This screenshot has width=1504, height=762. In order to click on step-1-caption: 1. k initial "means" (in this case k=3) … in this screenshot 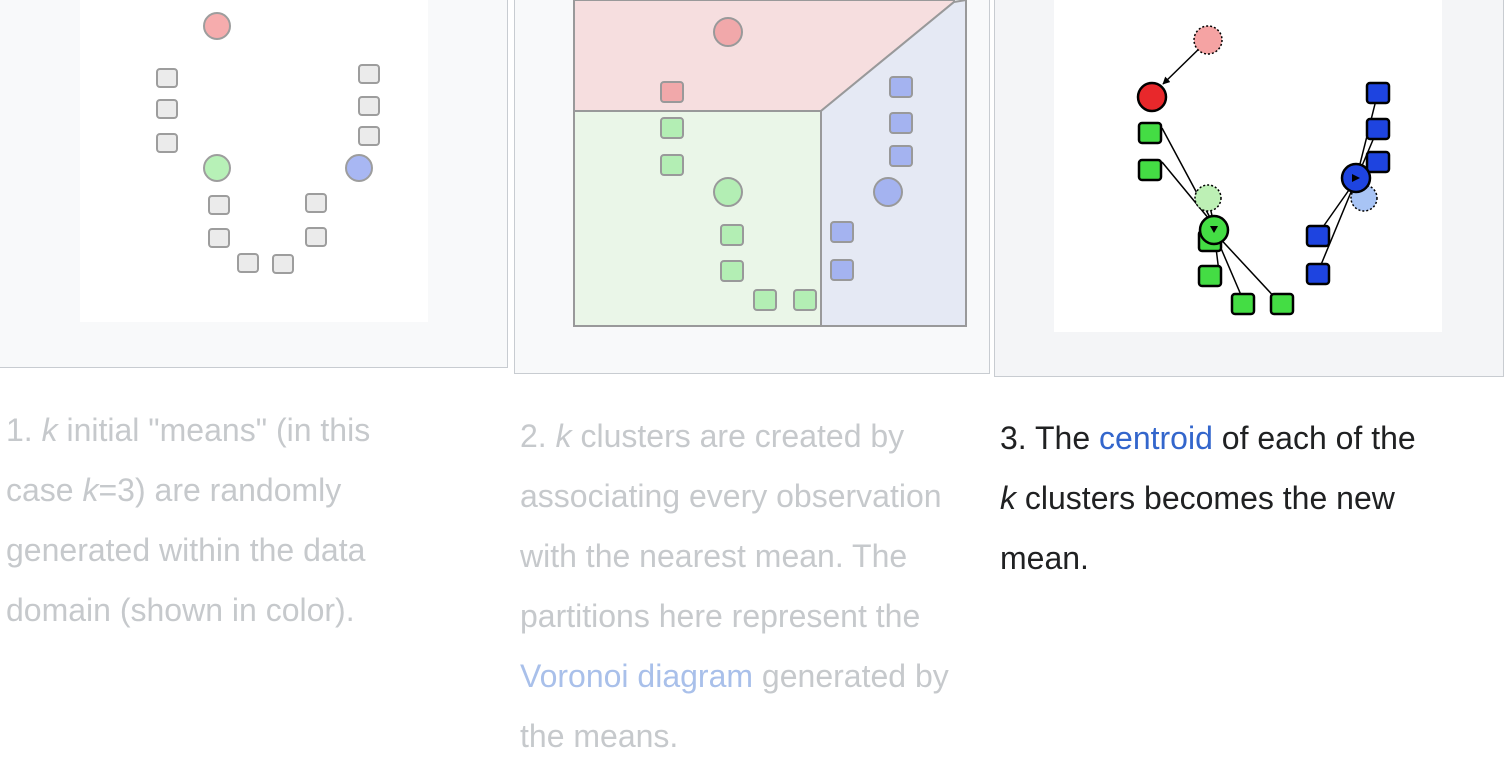, I will do `click(188, 520)`.